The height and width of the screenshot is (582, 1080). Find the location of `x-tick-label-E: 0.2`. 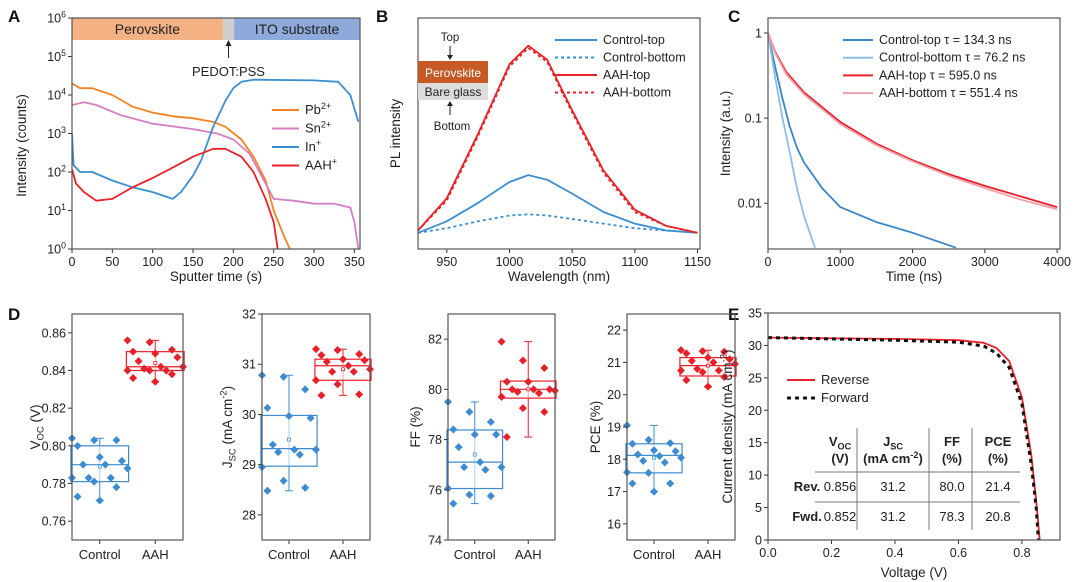

x-tick-label-E: 0.2 is located at coordinates (831, 553).